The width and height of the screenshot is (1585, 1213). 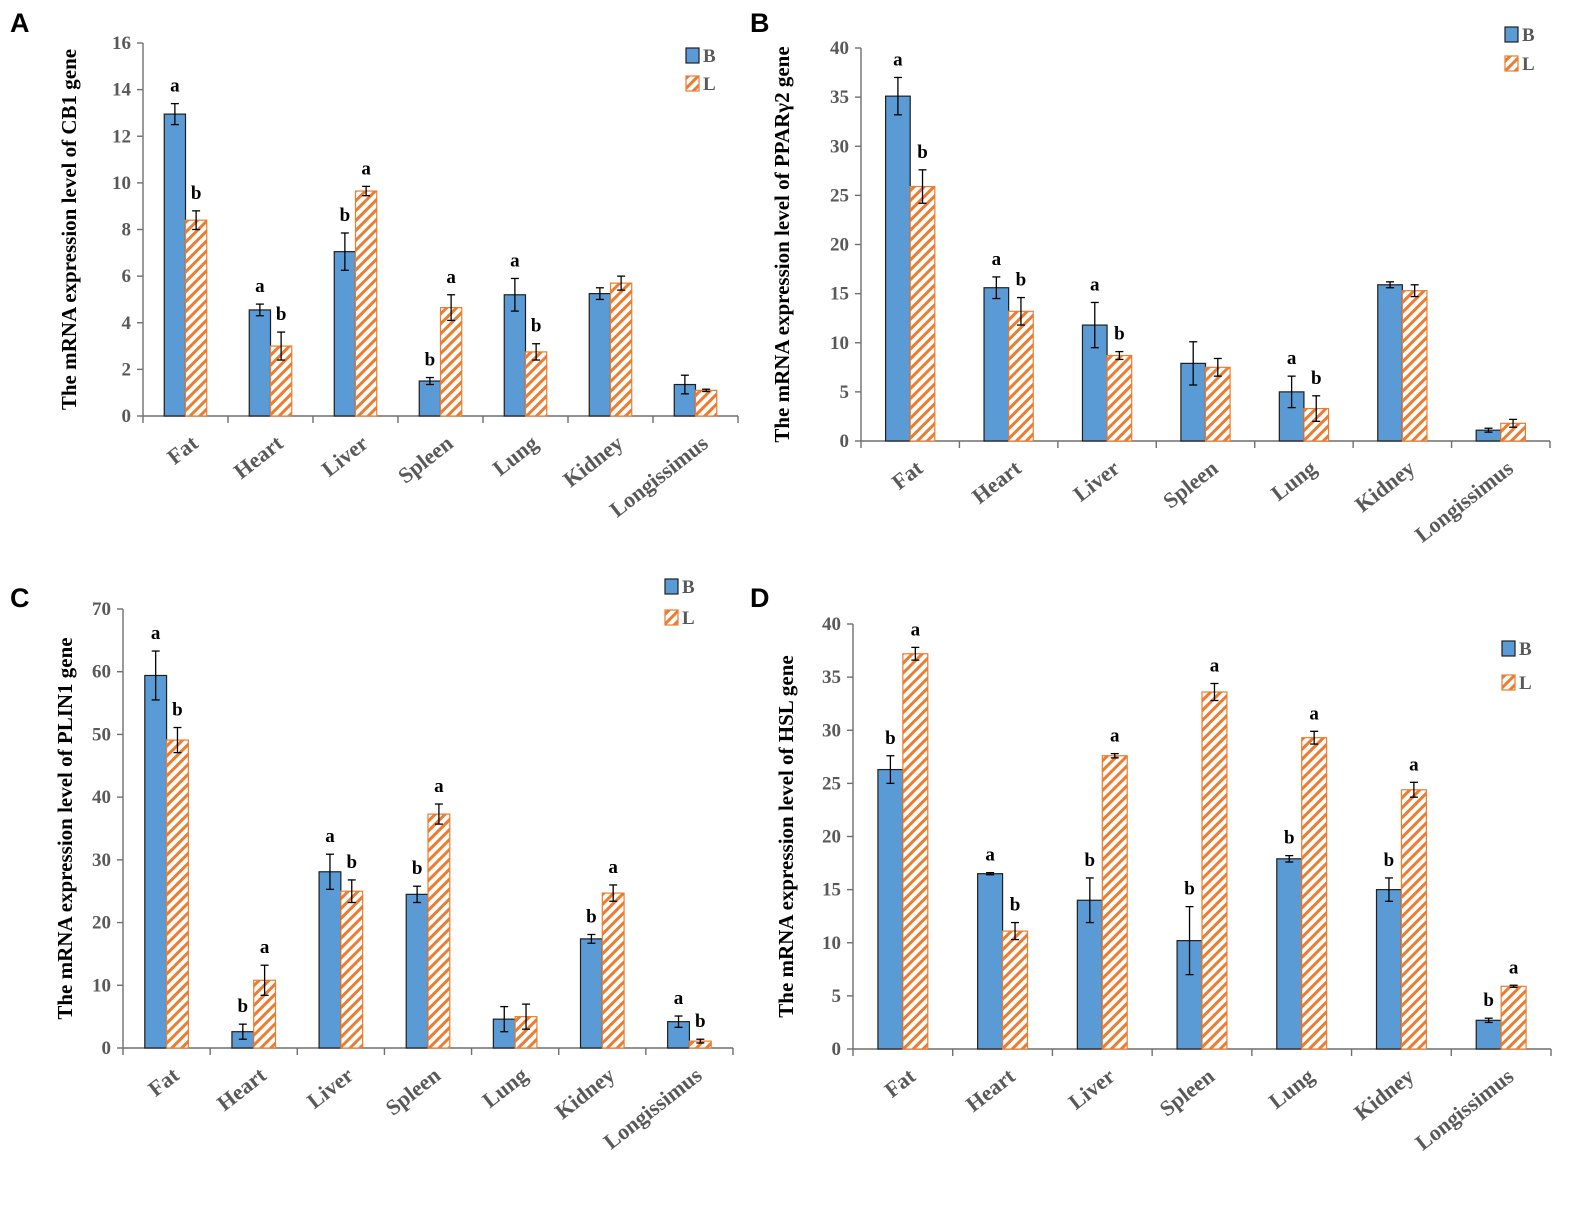 What do you see at coordinates (831, 677) in the screenshot?
I see `y-tick-label: 35` at bounding box center [831, 677].